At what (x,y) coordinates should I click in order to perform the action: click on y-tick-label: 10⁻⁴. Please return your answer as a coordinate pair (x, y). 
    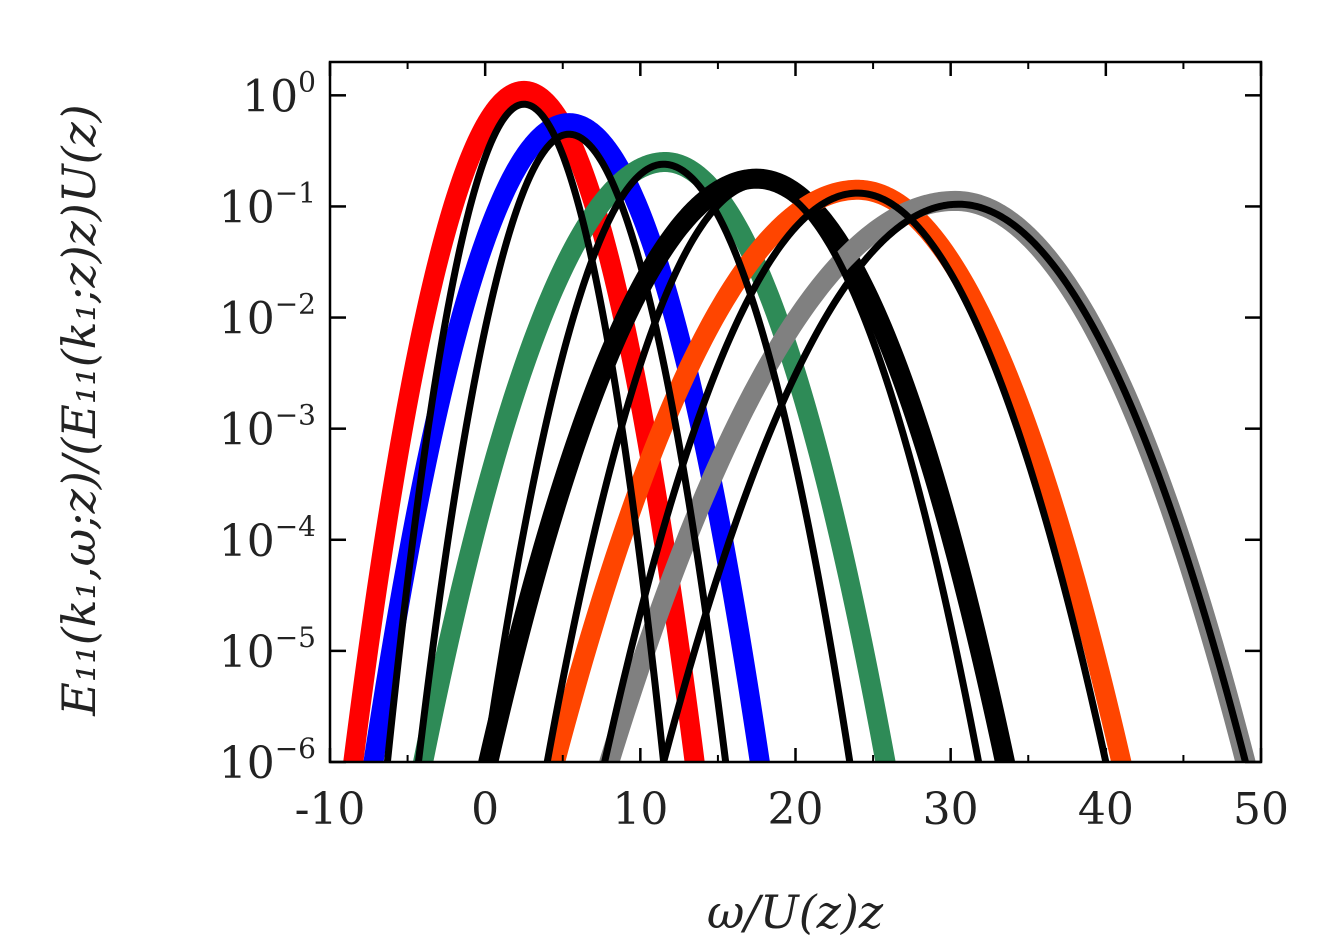
    Looking at the image, I should click on (267, 538).